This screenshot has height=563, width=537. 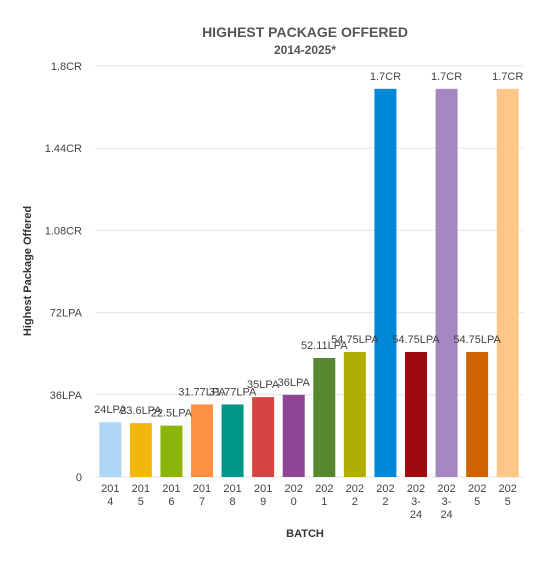 I want to click on x-tick-label: 202 0, so click(x=294, y=495).